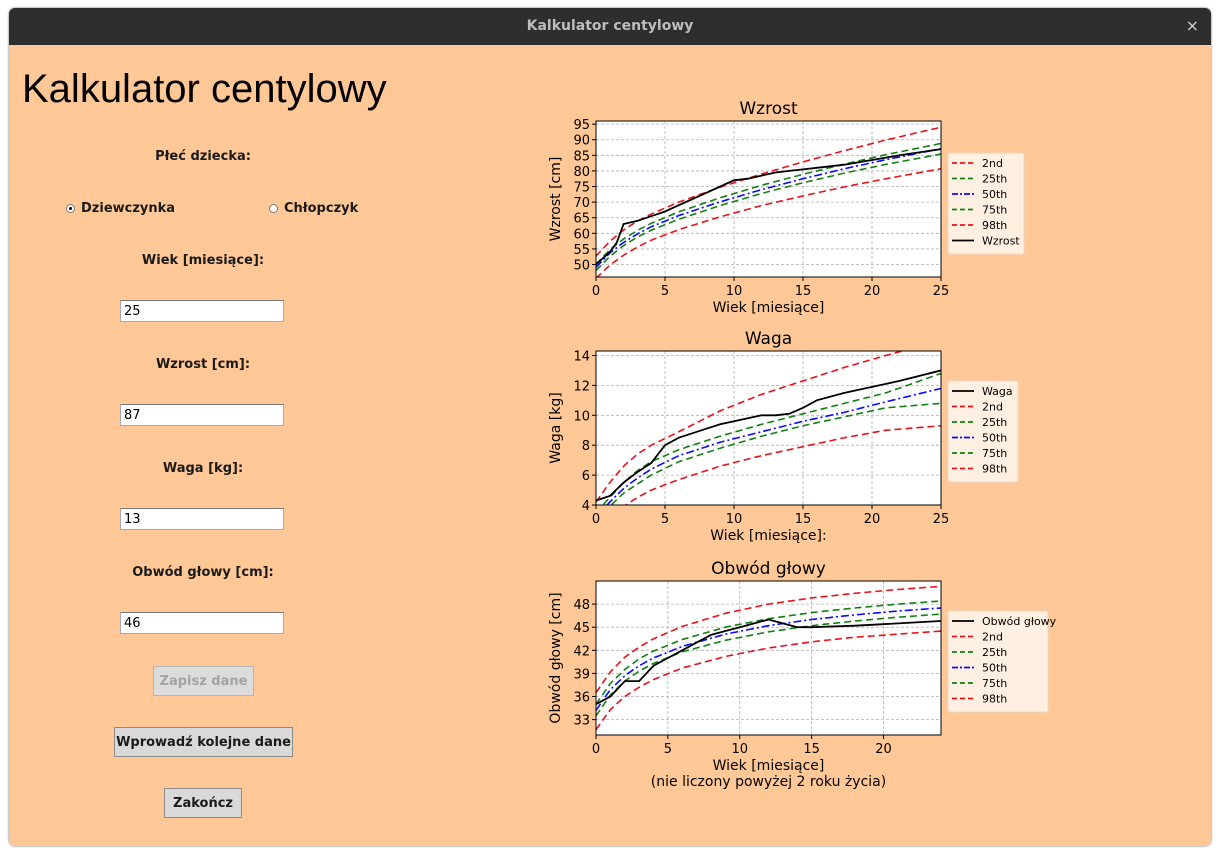 The width and height of the screenshot is (1220, 855). I want to click on quit-button: Zakończ, so click(203, 803).